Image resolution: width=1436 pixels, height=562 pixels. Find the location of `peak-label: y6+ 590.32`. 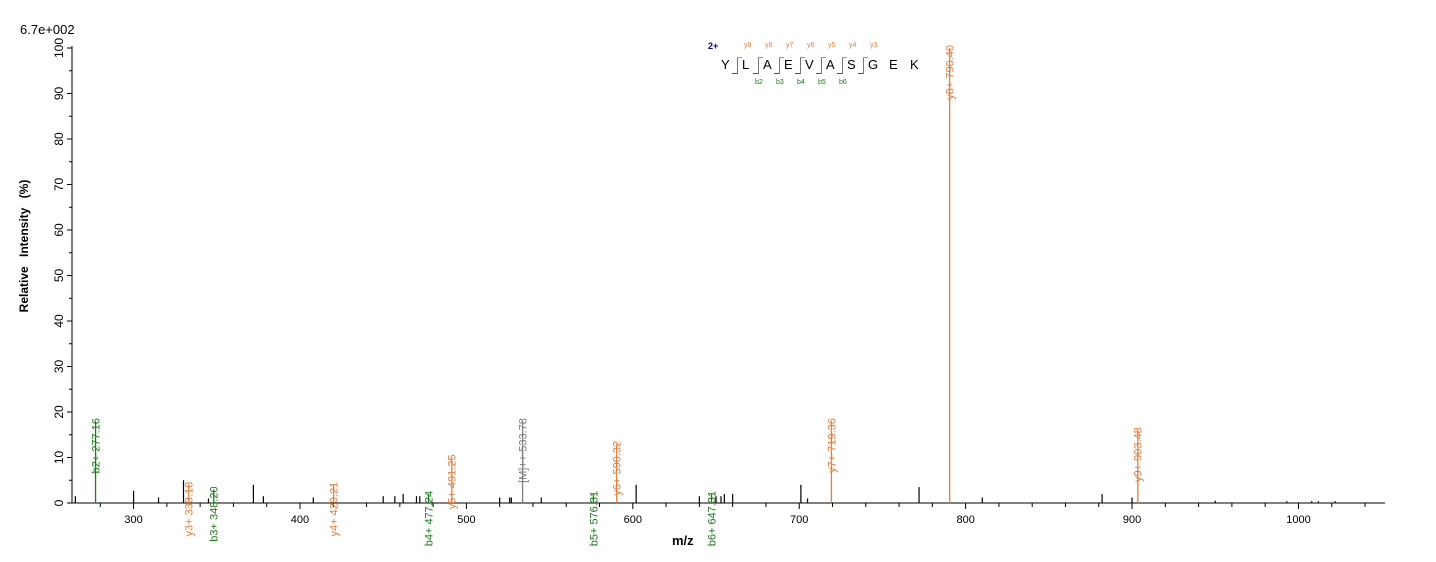

peak-label: y6+ 590.32 is located at coordinates (618, 468).